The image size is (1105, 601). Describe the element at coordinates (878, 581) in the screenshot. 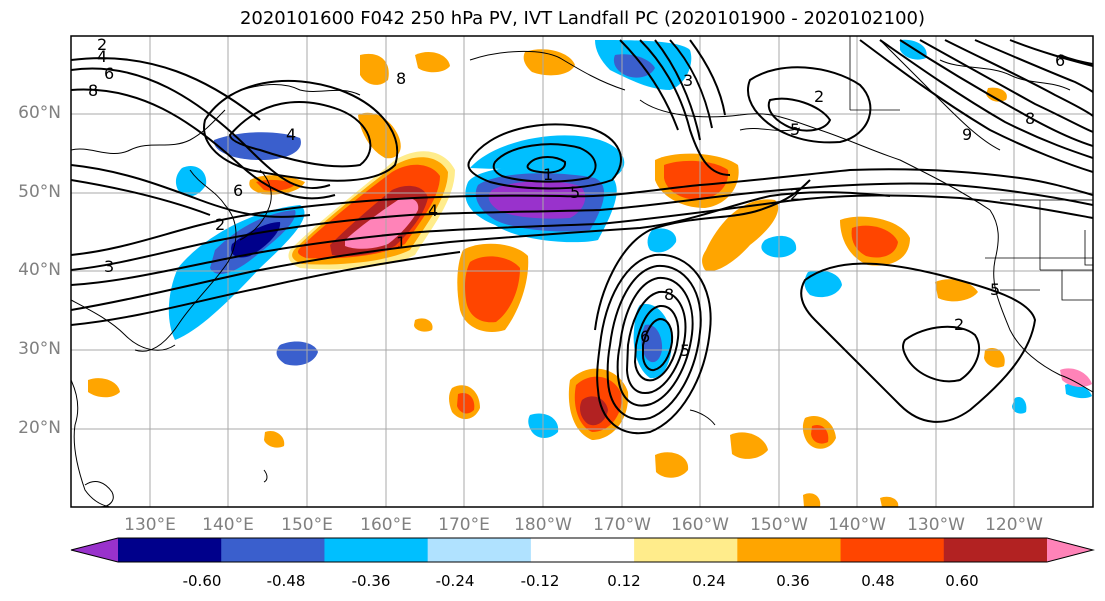

I see `colorbar-tick-label: 0.48` at that location.